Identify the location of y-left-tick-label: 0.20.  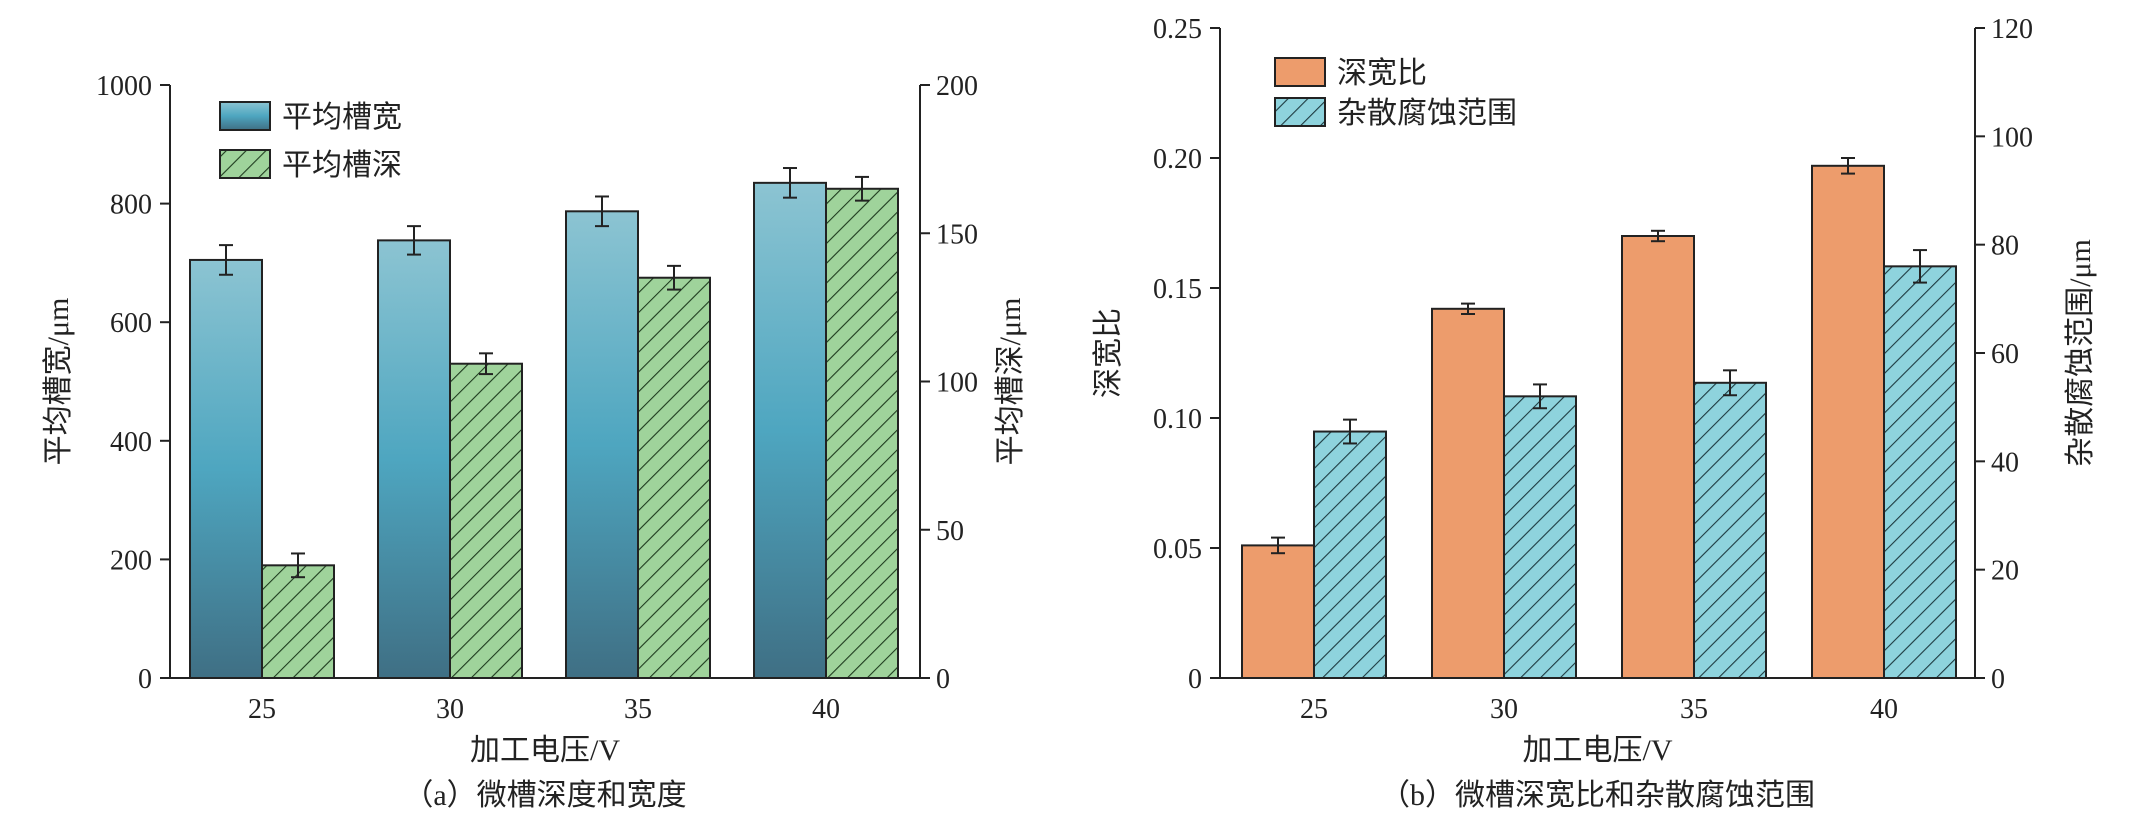
(1177, 159).